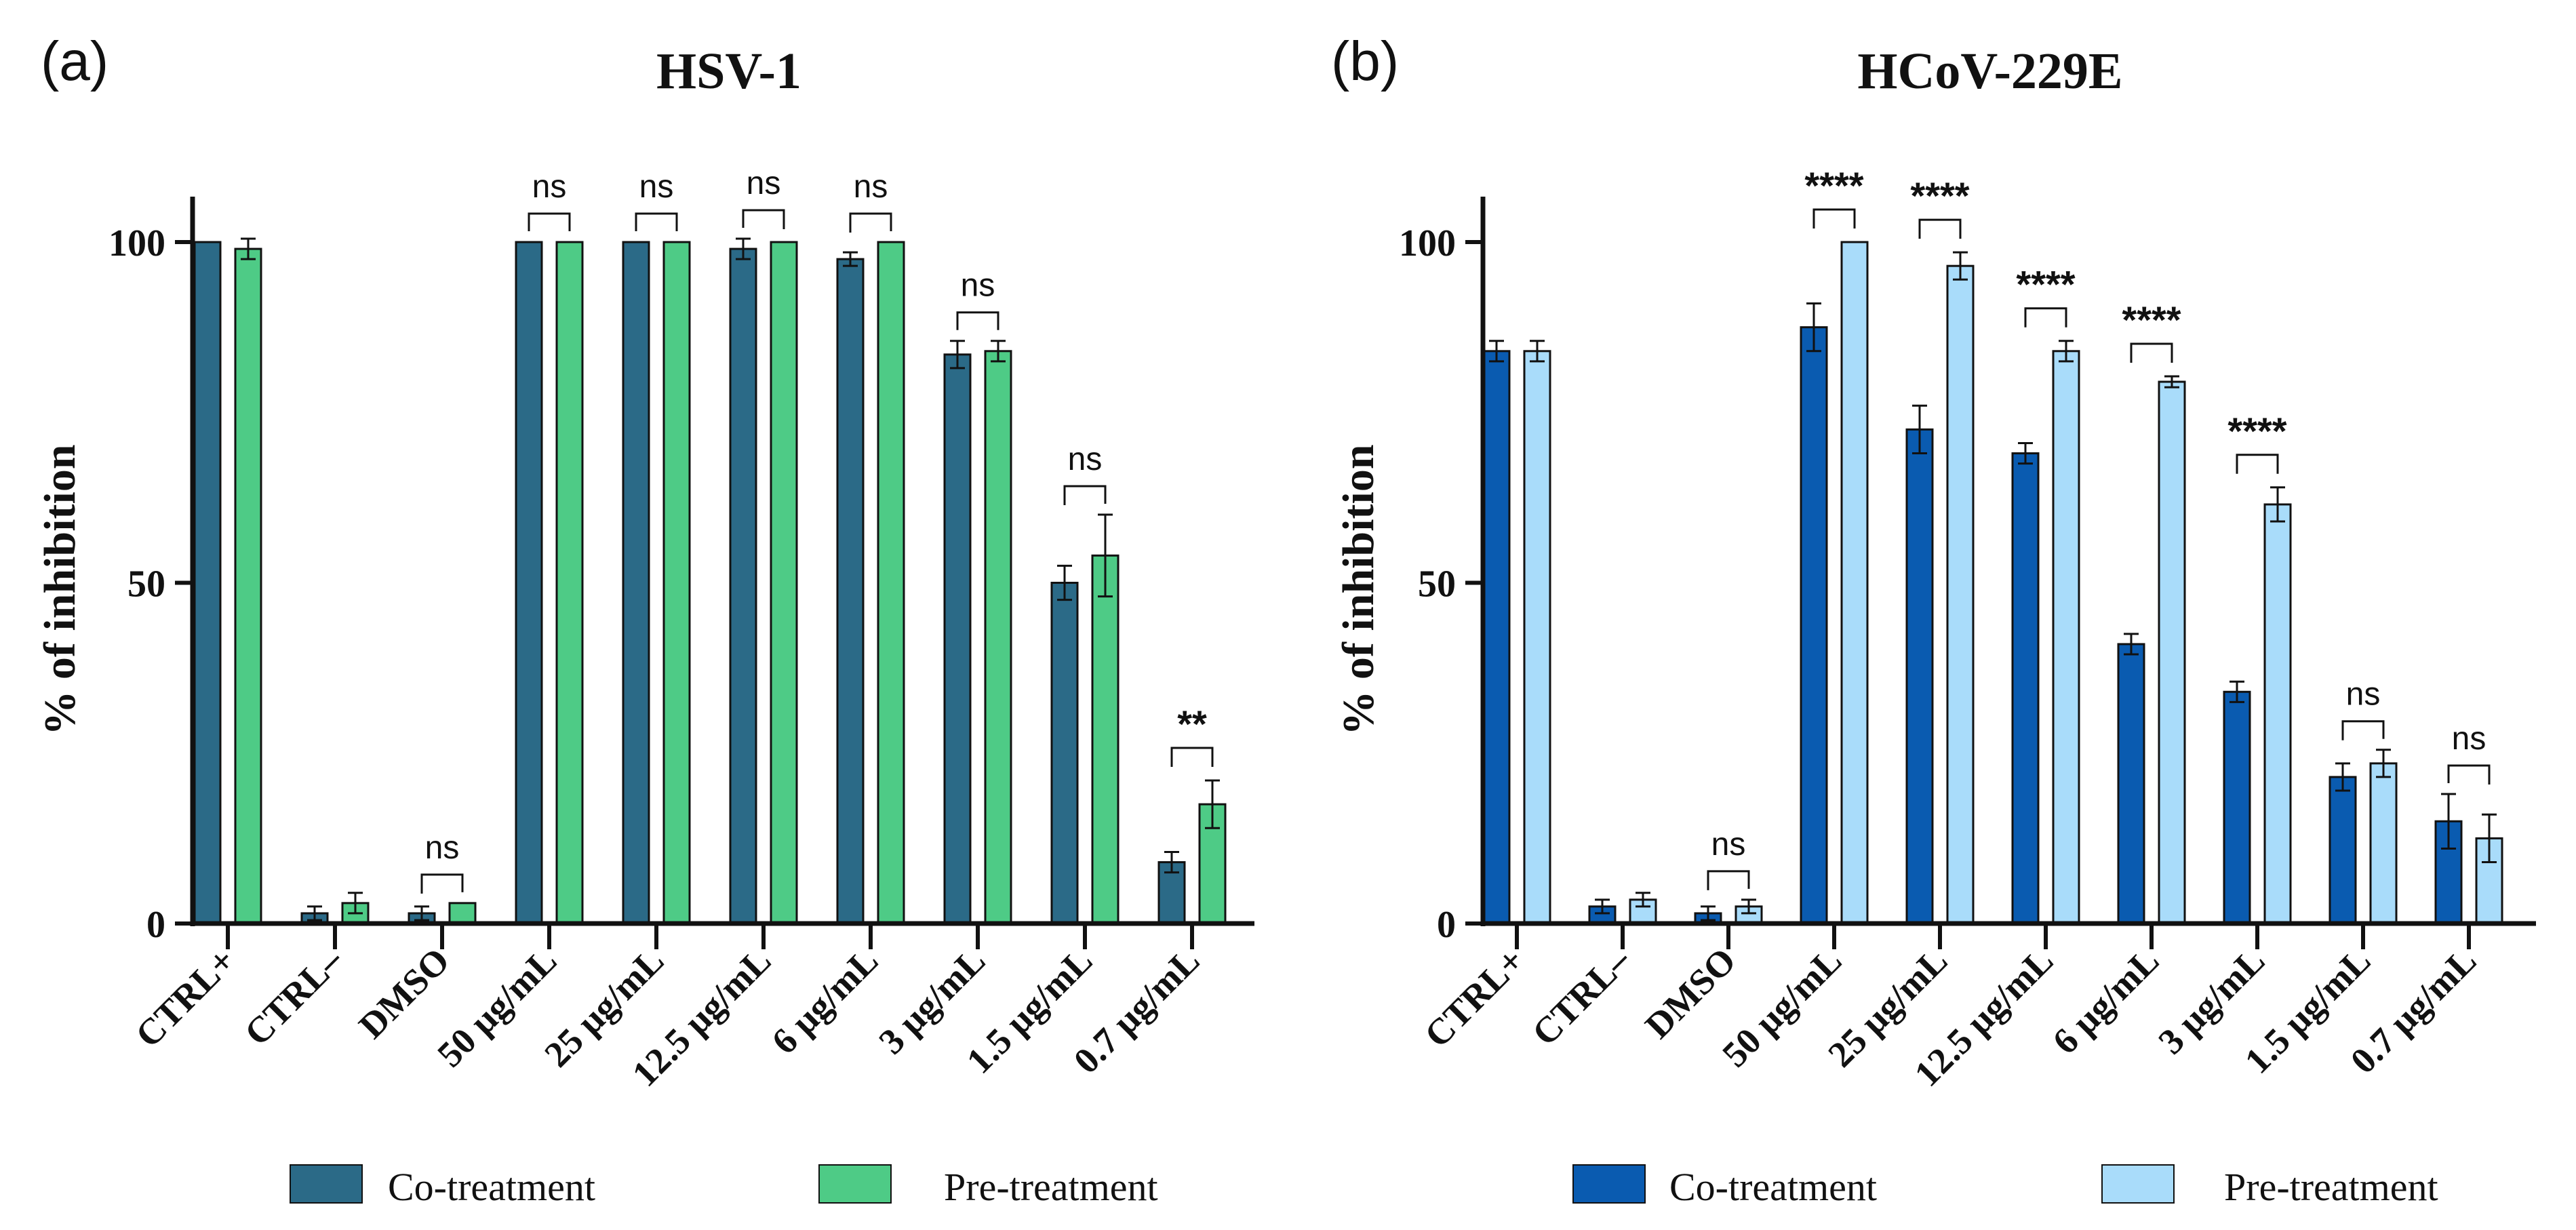 Image resolution: width=2576 pixels, height=1230 pixels. What do you see at coordinates (729, 71) in the screenshot?
I see `chart-title: HSV-1` at bounding box center [729, 71].